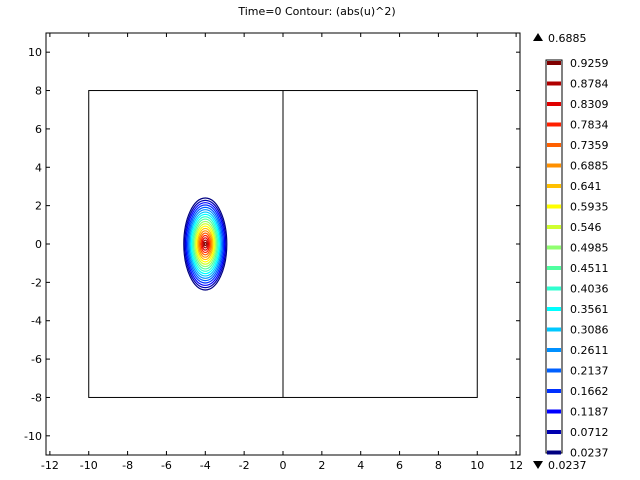 This screenshot has height=480, width=640. What do you see at coordinates (589, 207) in the screenshot?
I see `legend-level-label: 0.5935` at bounding box center [589, 207].